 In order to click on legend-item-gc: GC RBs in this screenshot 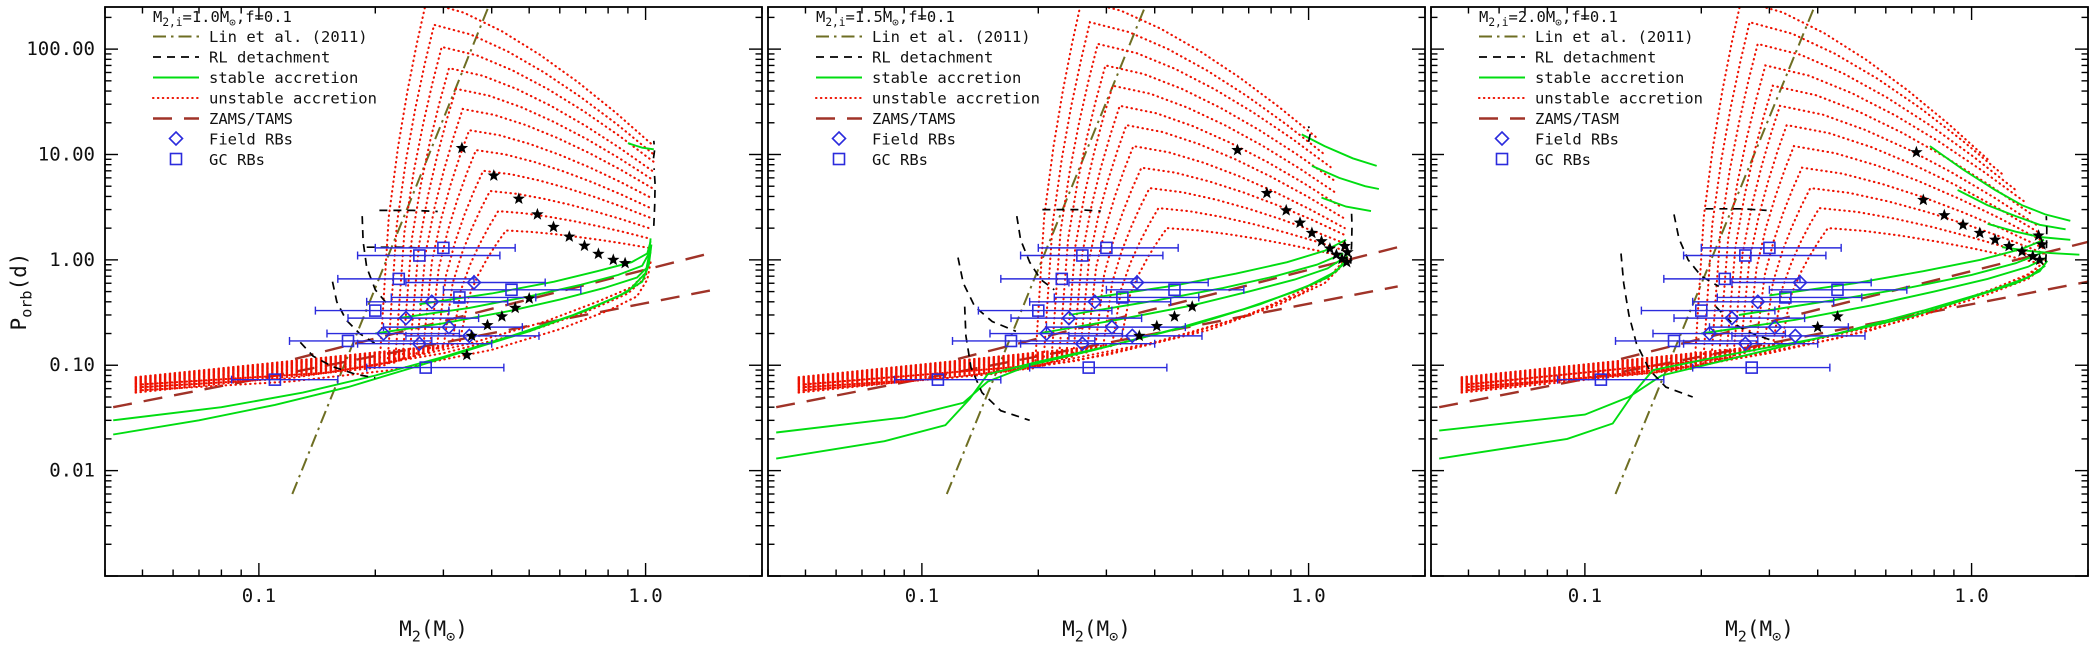, I will do `click(1543, 160)`.